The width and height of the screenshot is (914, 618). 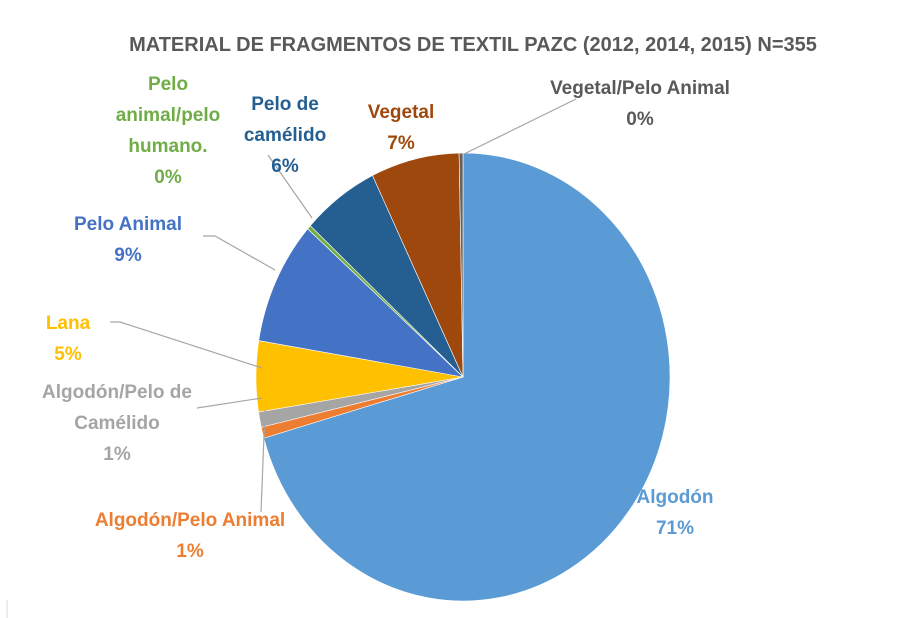 What do you see at coordinates (128, 224) in the screenshot?
I see `slice-name: Pelo Animal` at bounding box center [128, 224].